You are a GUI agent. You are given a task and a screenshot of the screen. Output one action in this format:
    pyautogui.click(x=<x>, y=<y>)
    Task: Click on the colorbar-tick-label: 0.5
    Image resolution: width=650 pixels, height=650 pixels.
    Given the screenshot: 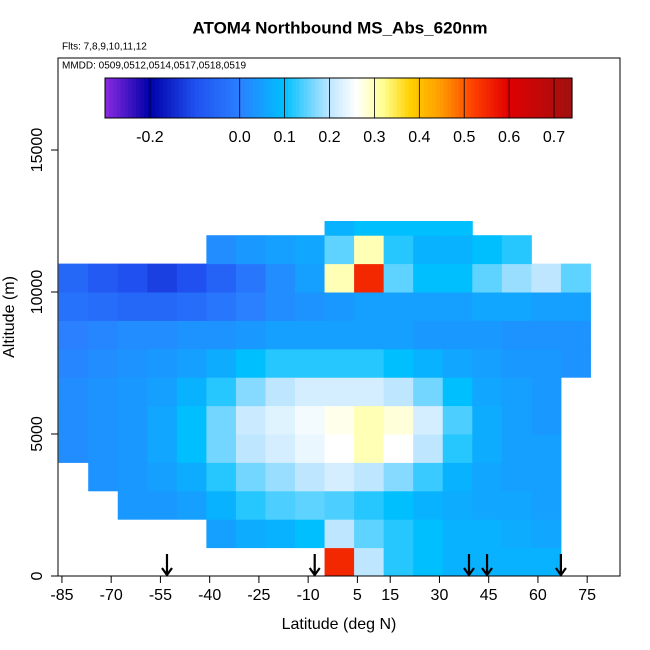 What is the action you would take?
    pyautogui.click(x=464, y=137)
    